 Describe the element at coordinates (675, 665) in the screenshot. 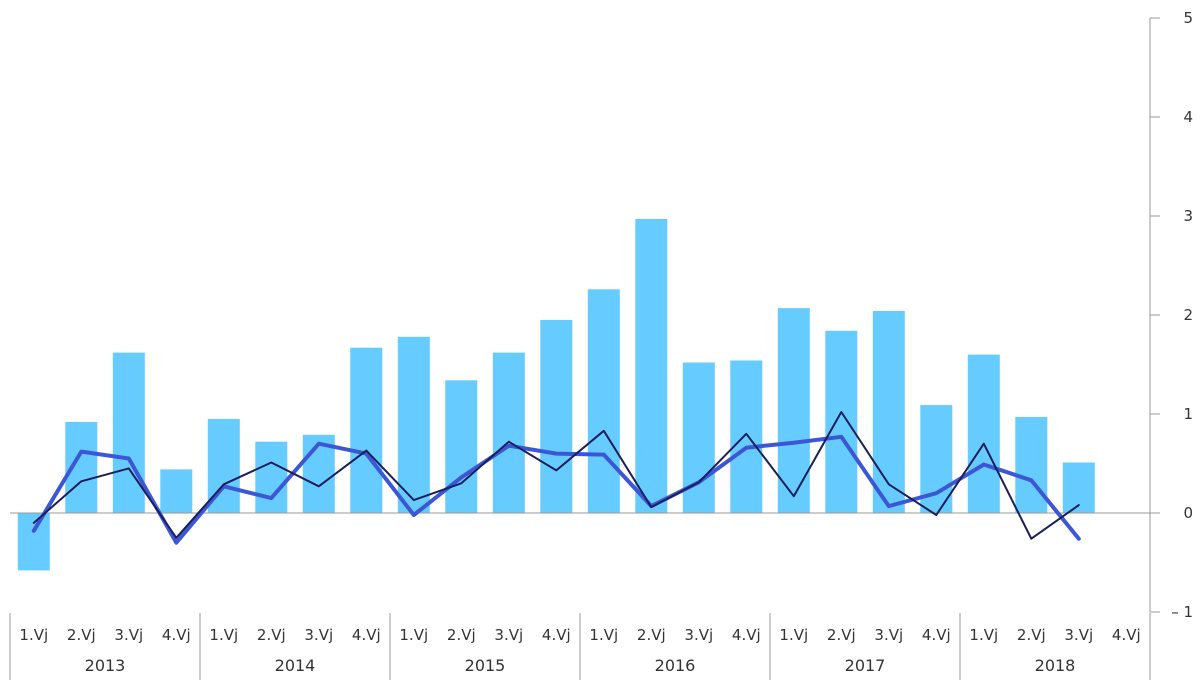

I see `year-label: 2016` at that location.